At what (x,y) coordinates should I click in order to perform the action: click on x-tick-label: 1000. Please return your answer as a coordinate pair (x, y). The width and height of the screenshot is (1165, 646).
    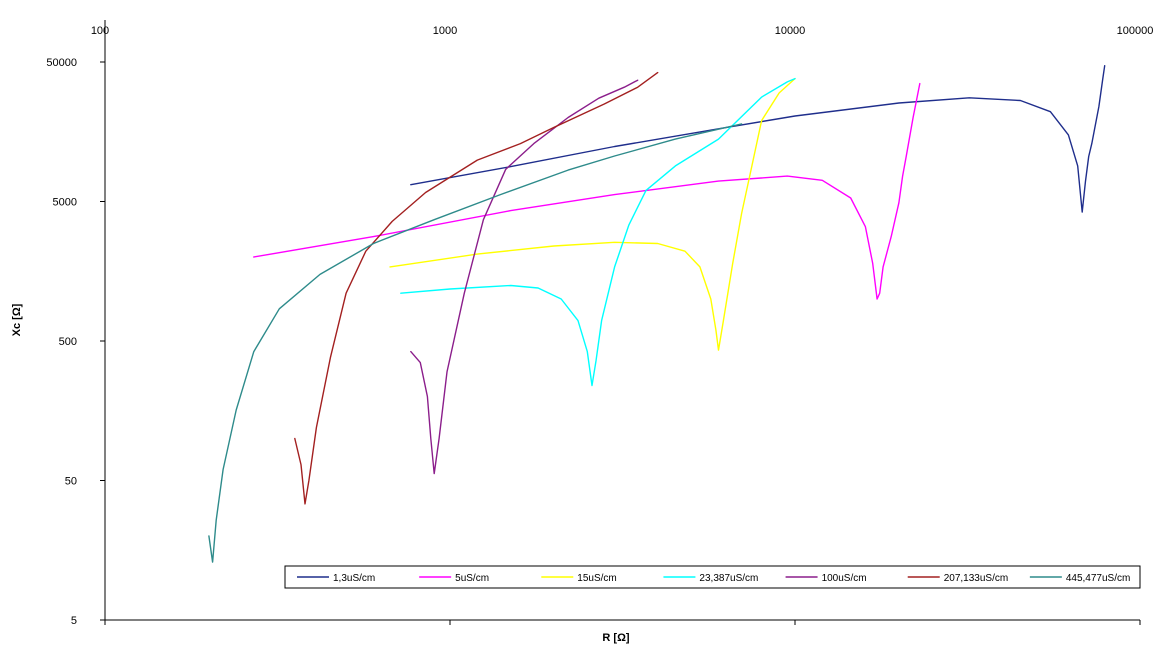
    Looking at the image, I should click on (445, 31).